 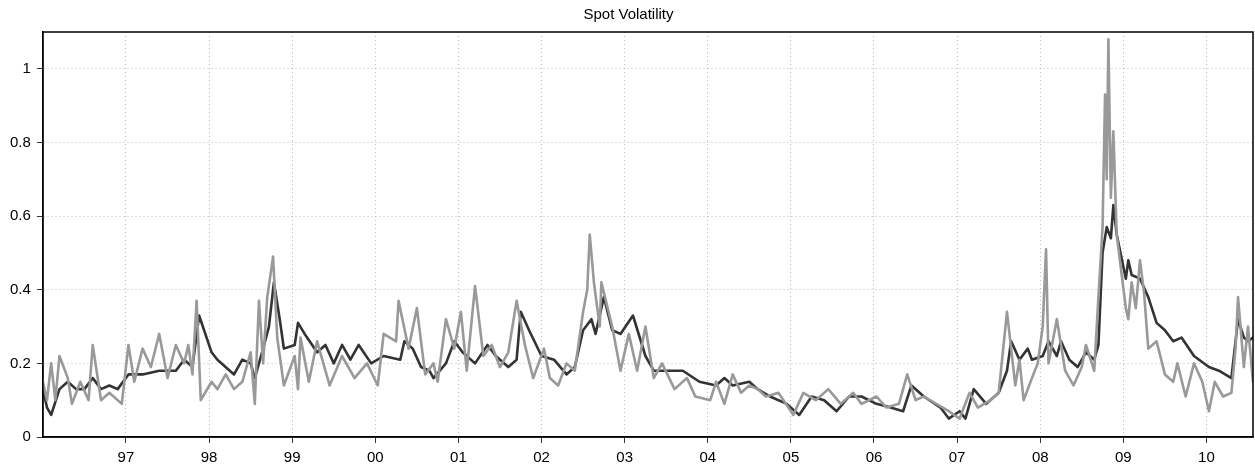 I want to click on y-tick-label: 0.4, so click(x=20, y=288).